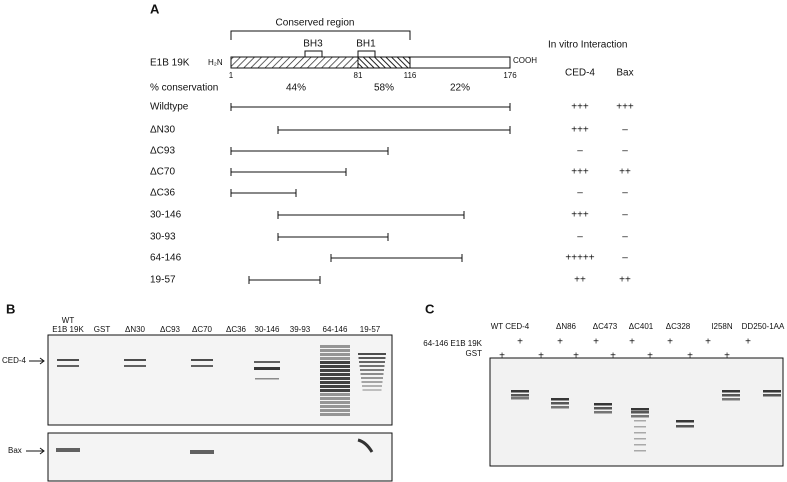 This screenshot has height=482, width=787. I want to click on conservation: 58%, so click(384, 88).